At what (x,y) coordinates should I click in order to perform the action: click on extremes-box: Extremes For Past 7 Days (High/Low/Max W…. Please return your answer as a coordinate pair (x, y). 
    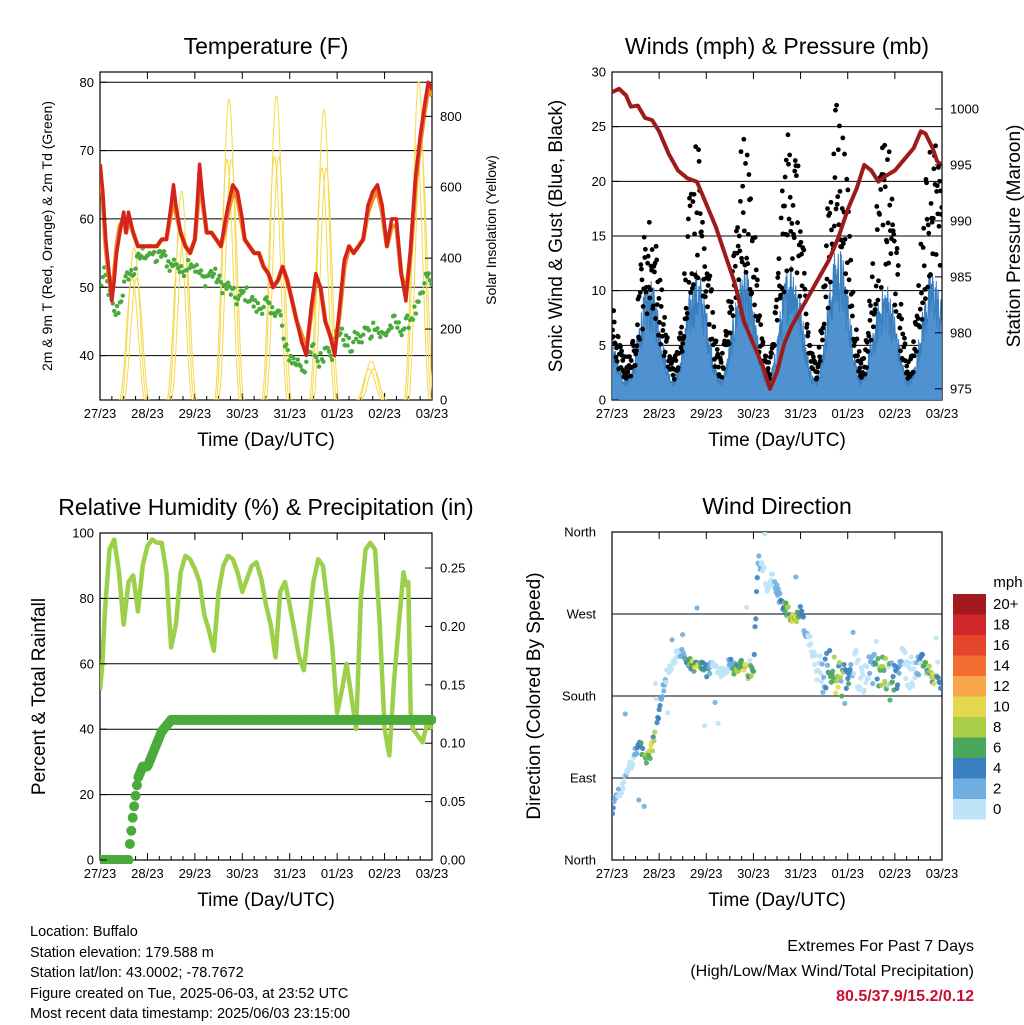
    Looking at the image, I should click on (832, 971).